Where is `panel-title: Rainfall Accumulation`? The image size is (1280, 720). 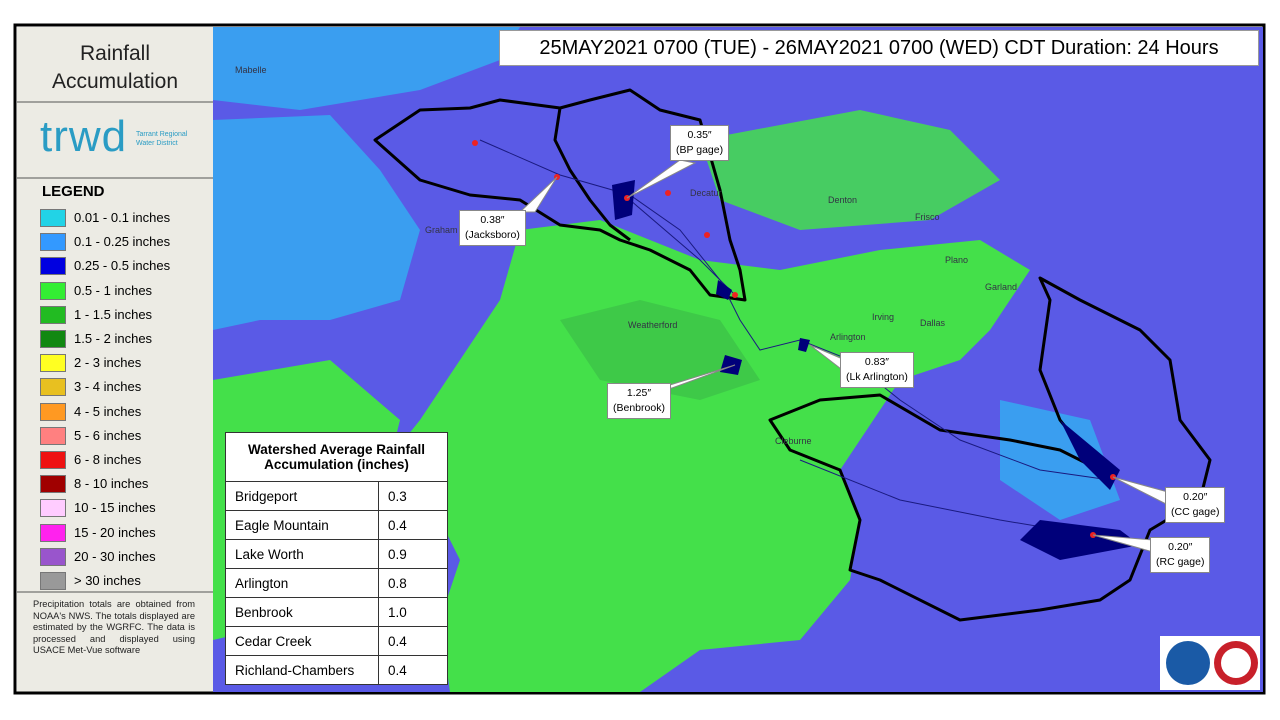
panel-title: Rainfall Accumulation is located at coordinates (115, 67).